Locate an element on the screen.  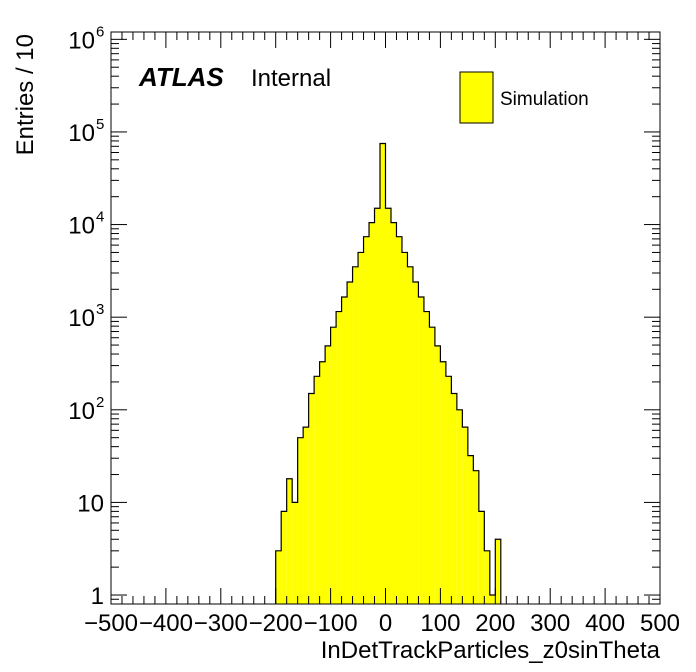
legend: Simulation is located at coordinates (524, 97).